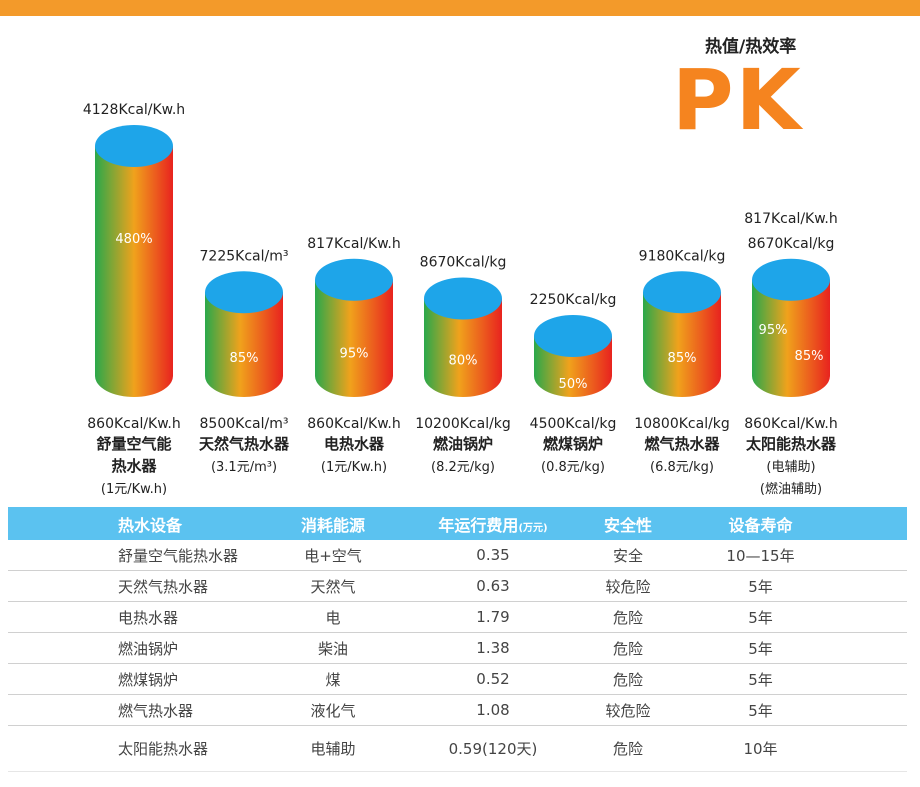  I want to click on category-label: 天然气热水器, so click(244, 444).